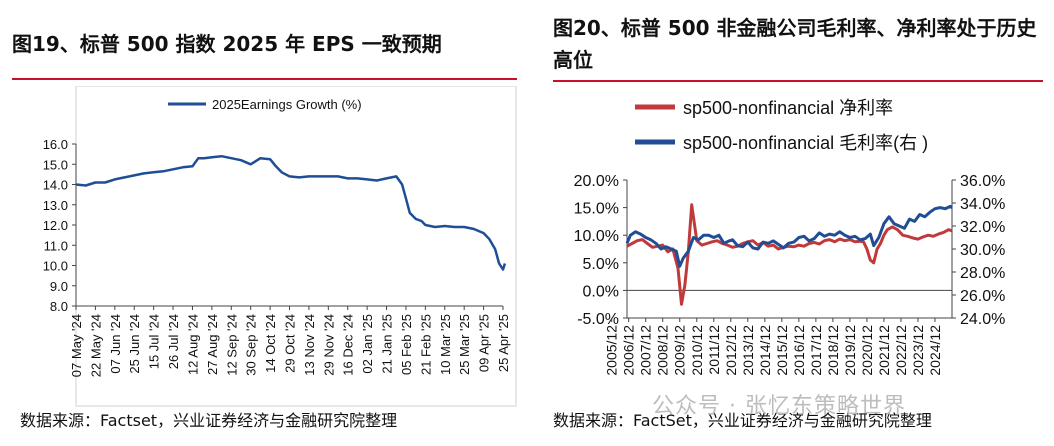 Image resolution: width=1054 pixels, height=446 pixels. Describe the element at coordinates (227, 44) in the screenshot. I see `figure-19-title: 图19、标普 500 指数 2025 年 EPS 一致预期` at that location.